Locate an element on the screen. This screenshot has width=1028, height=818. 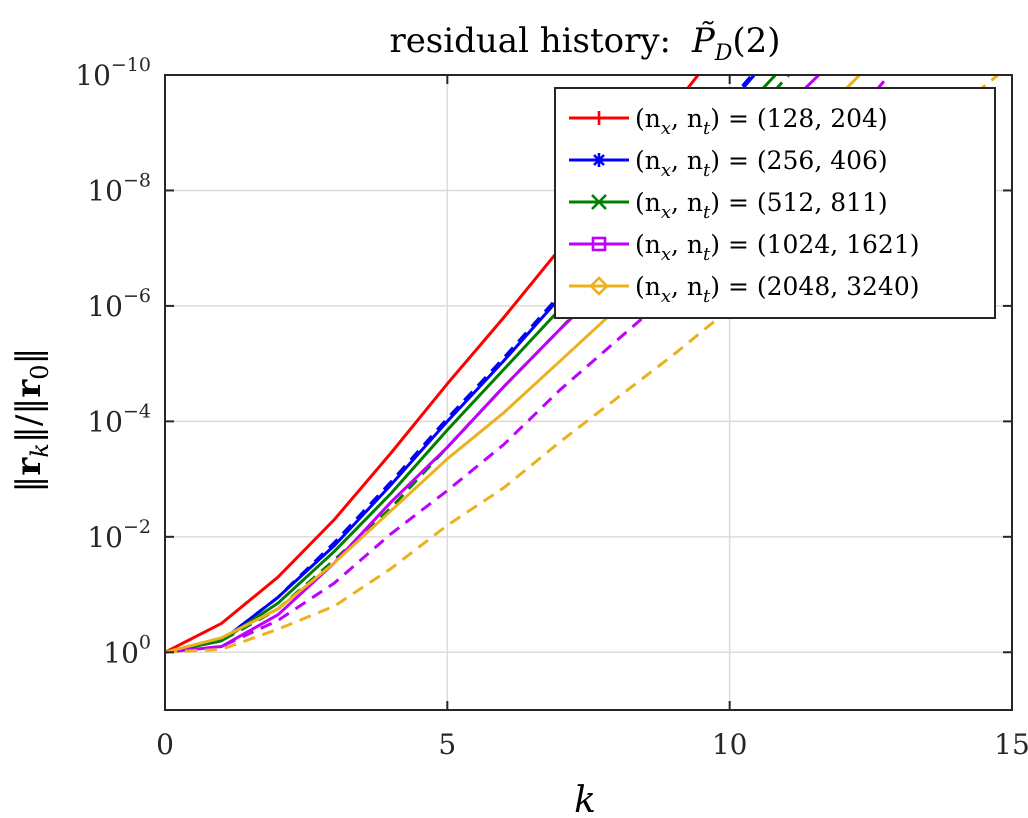
legend-label: (nx, nt) = (2048, 3240) is located at coordinates (777, 289).